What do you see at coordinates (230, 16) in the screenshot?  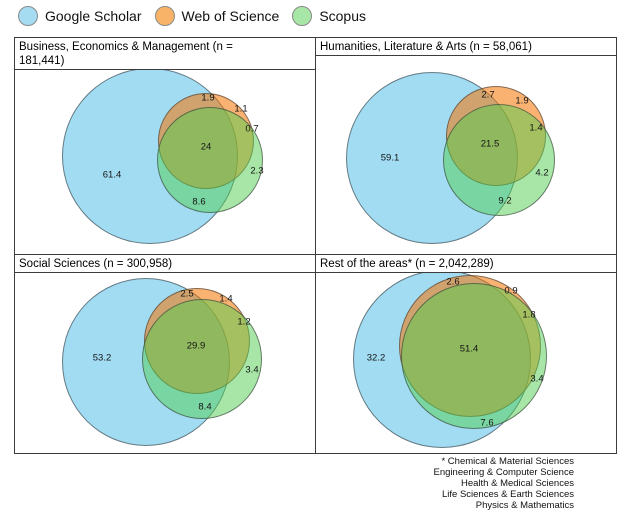 I see `legend-label: Web of Science` at bounding box center [230, 16].